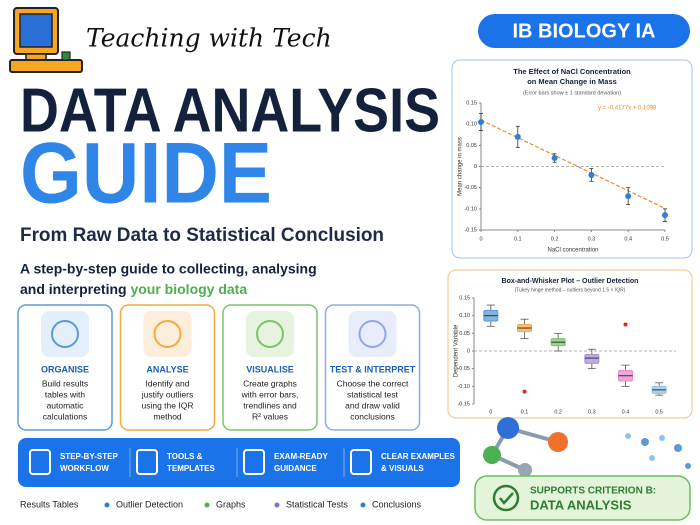 The width and height of the screenshot is (700, 525). What do you see at coordinates (270, 383) in the screenshot?
I see `card-text: Create graphs` at bounding box center [270, 383].